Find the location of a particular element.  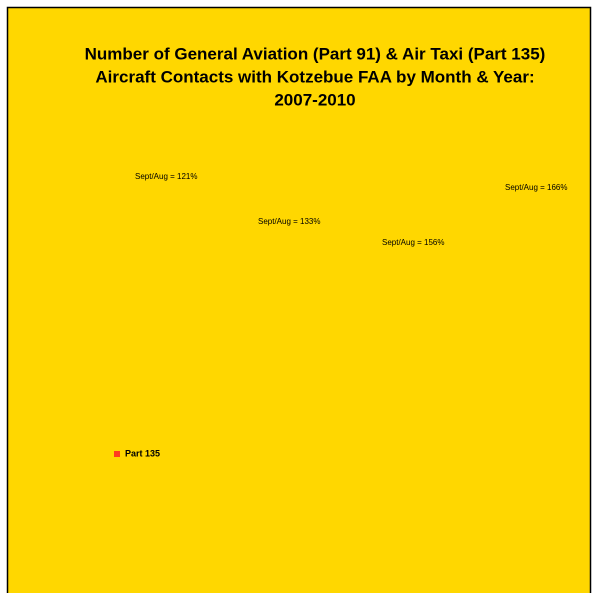

chart-title: 2007-2010 is located at coordinates (314, 99).